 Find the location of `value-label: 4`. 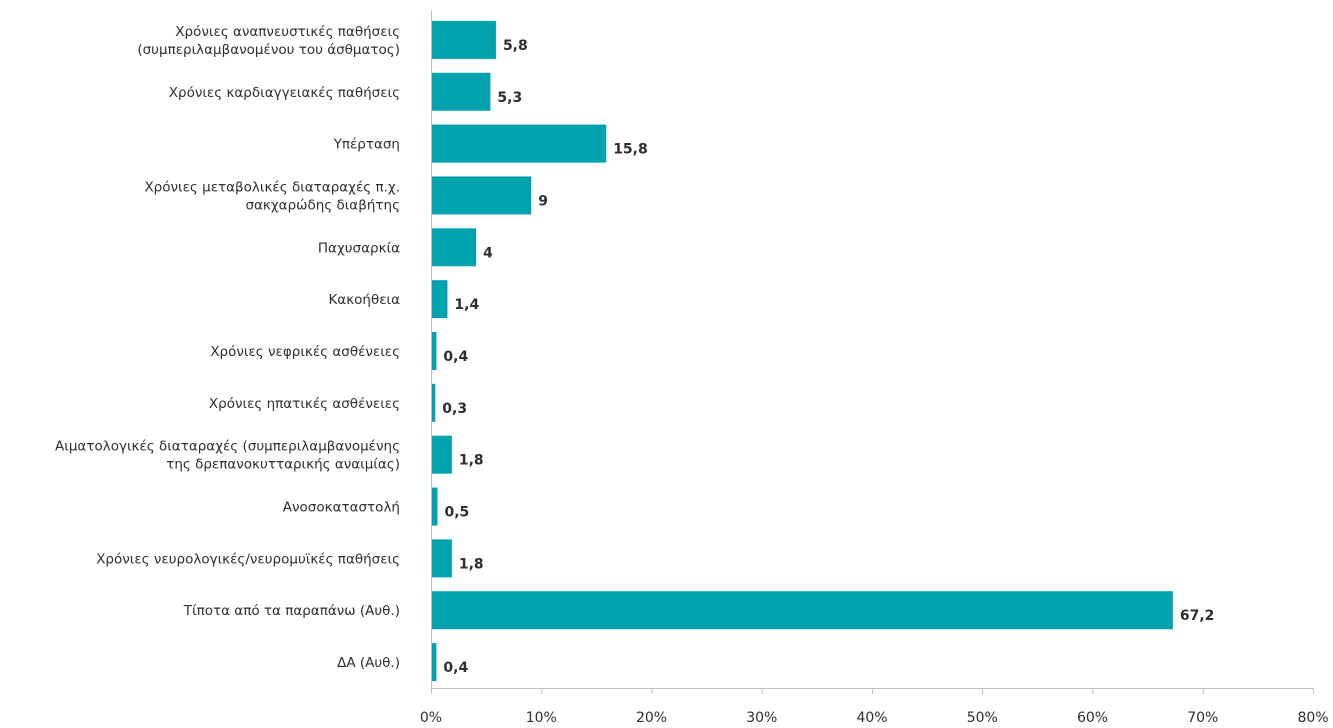

value-label: 4 is located at coordinates (488, 253).